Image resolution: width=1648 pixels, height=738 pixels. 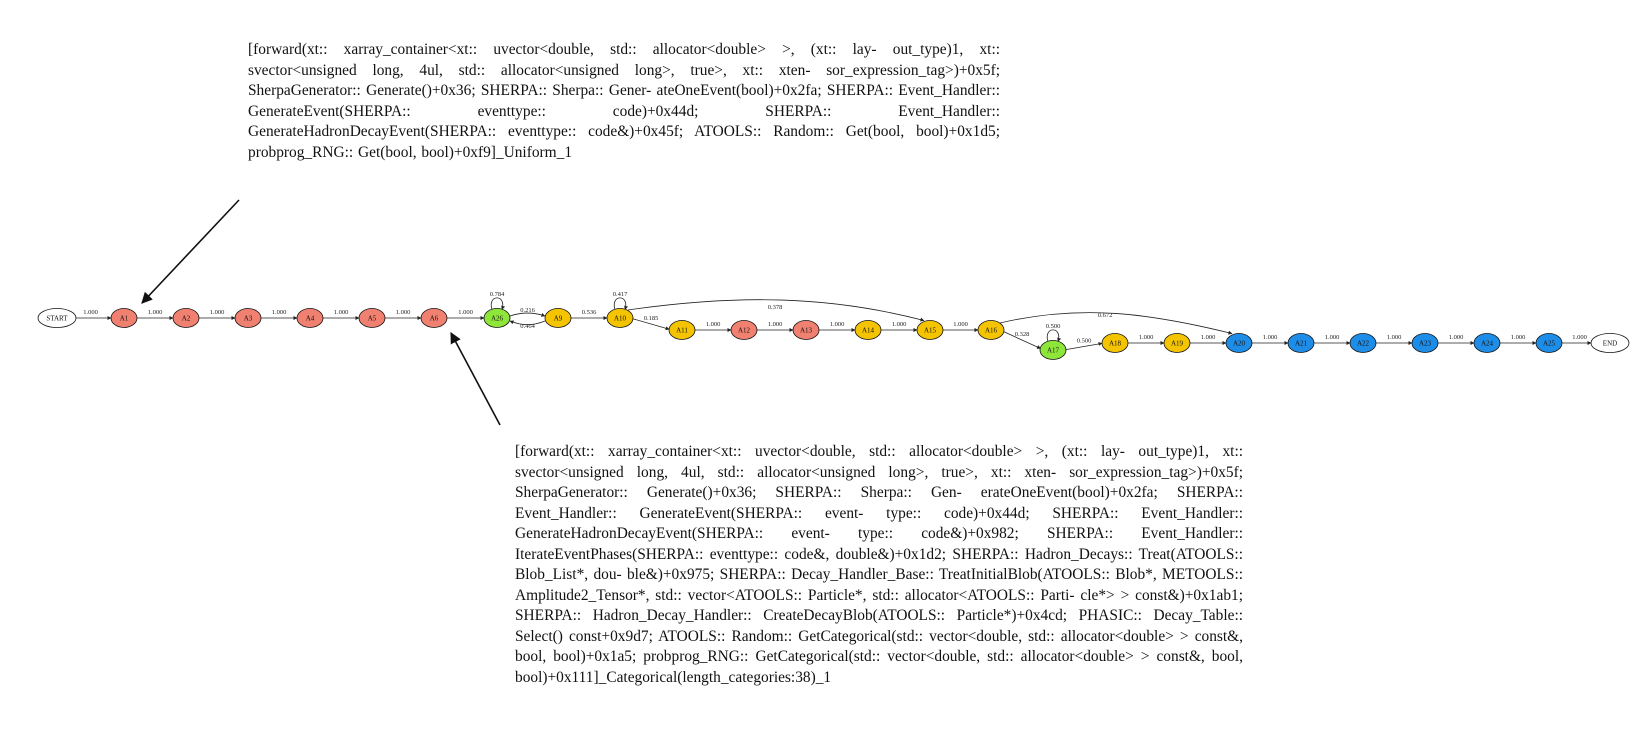 I want to click on edge-probability-label: 0.185, so click(x=651, y=318).